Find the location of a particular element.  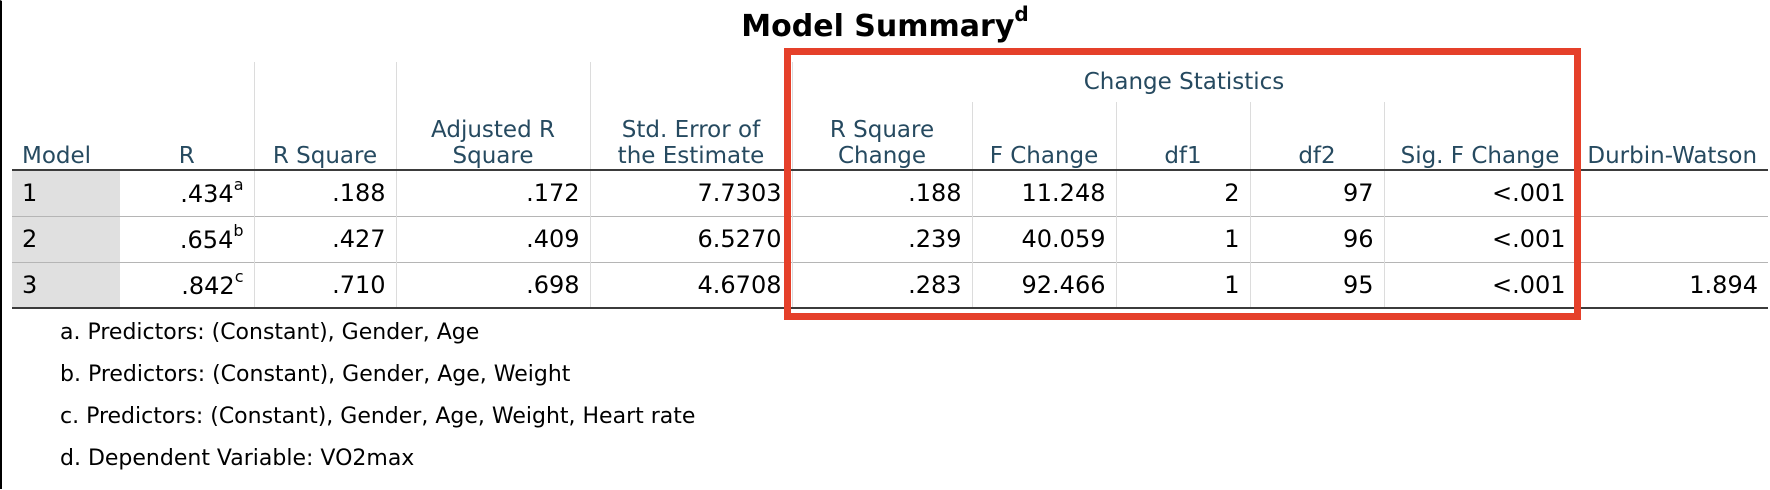

r-footnote-marker: a is located at coordinates (238, 185).